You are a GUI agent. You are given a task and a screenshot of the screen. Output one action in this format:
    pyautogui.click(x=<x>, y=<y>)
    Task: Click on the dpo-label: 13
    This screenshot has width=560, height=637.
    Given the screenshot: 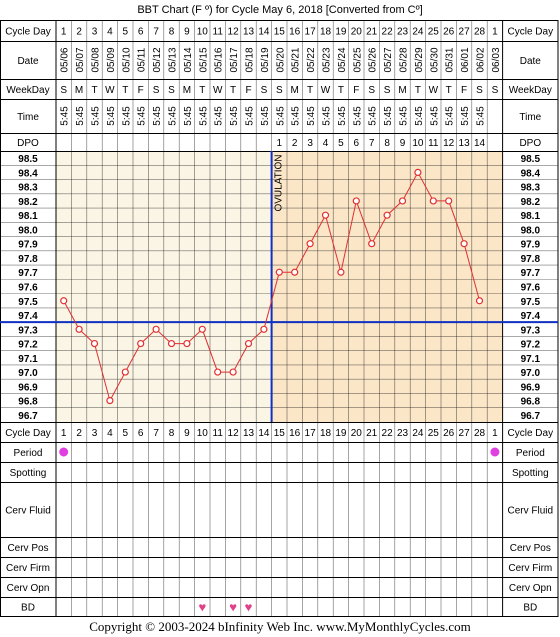 What is the action you would take?
    pyautogui.click(x=465, y=143)
    